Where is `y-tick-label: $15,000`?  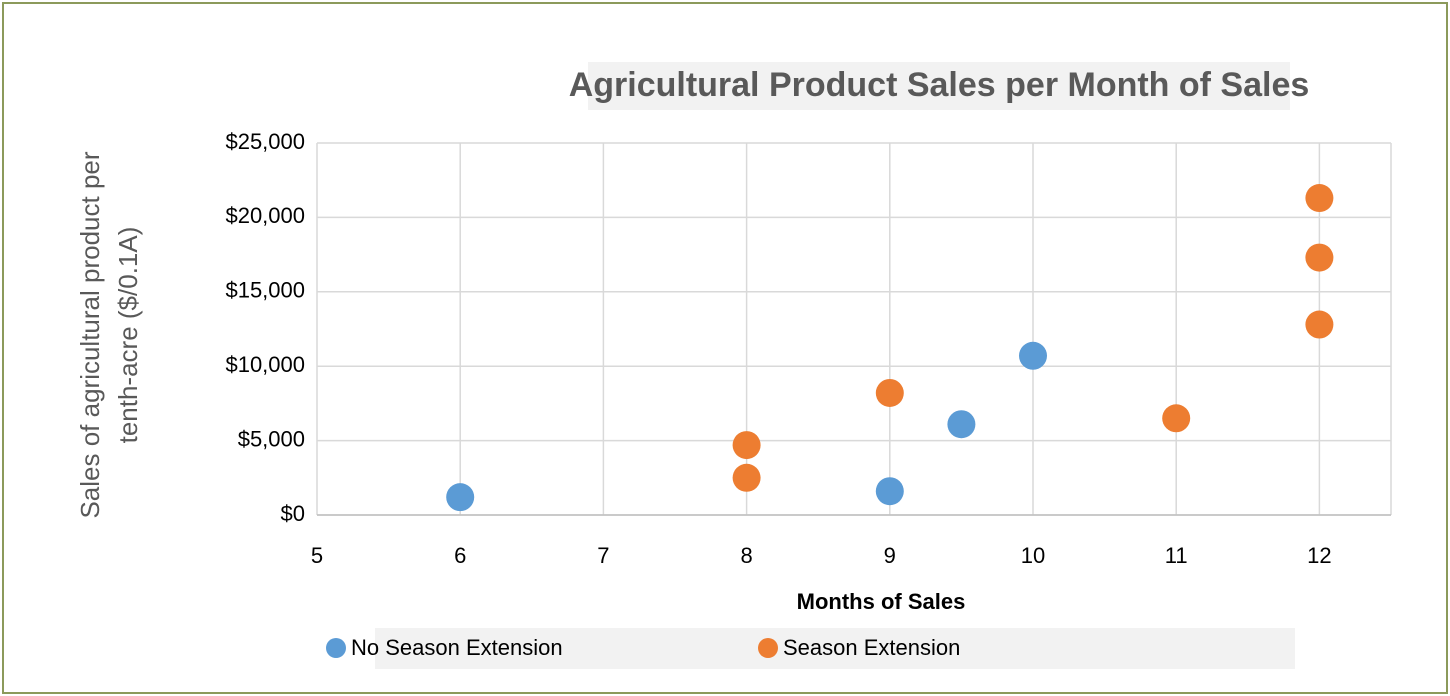
y-tick-label: $15,000 is located at coordinates (265, 290).